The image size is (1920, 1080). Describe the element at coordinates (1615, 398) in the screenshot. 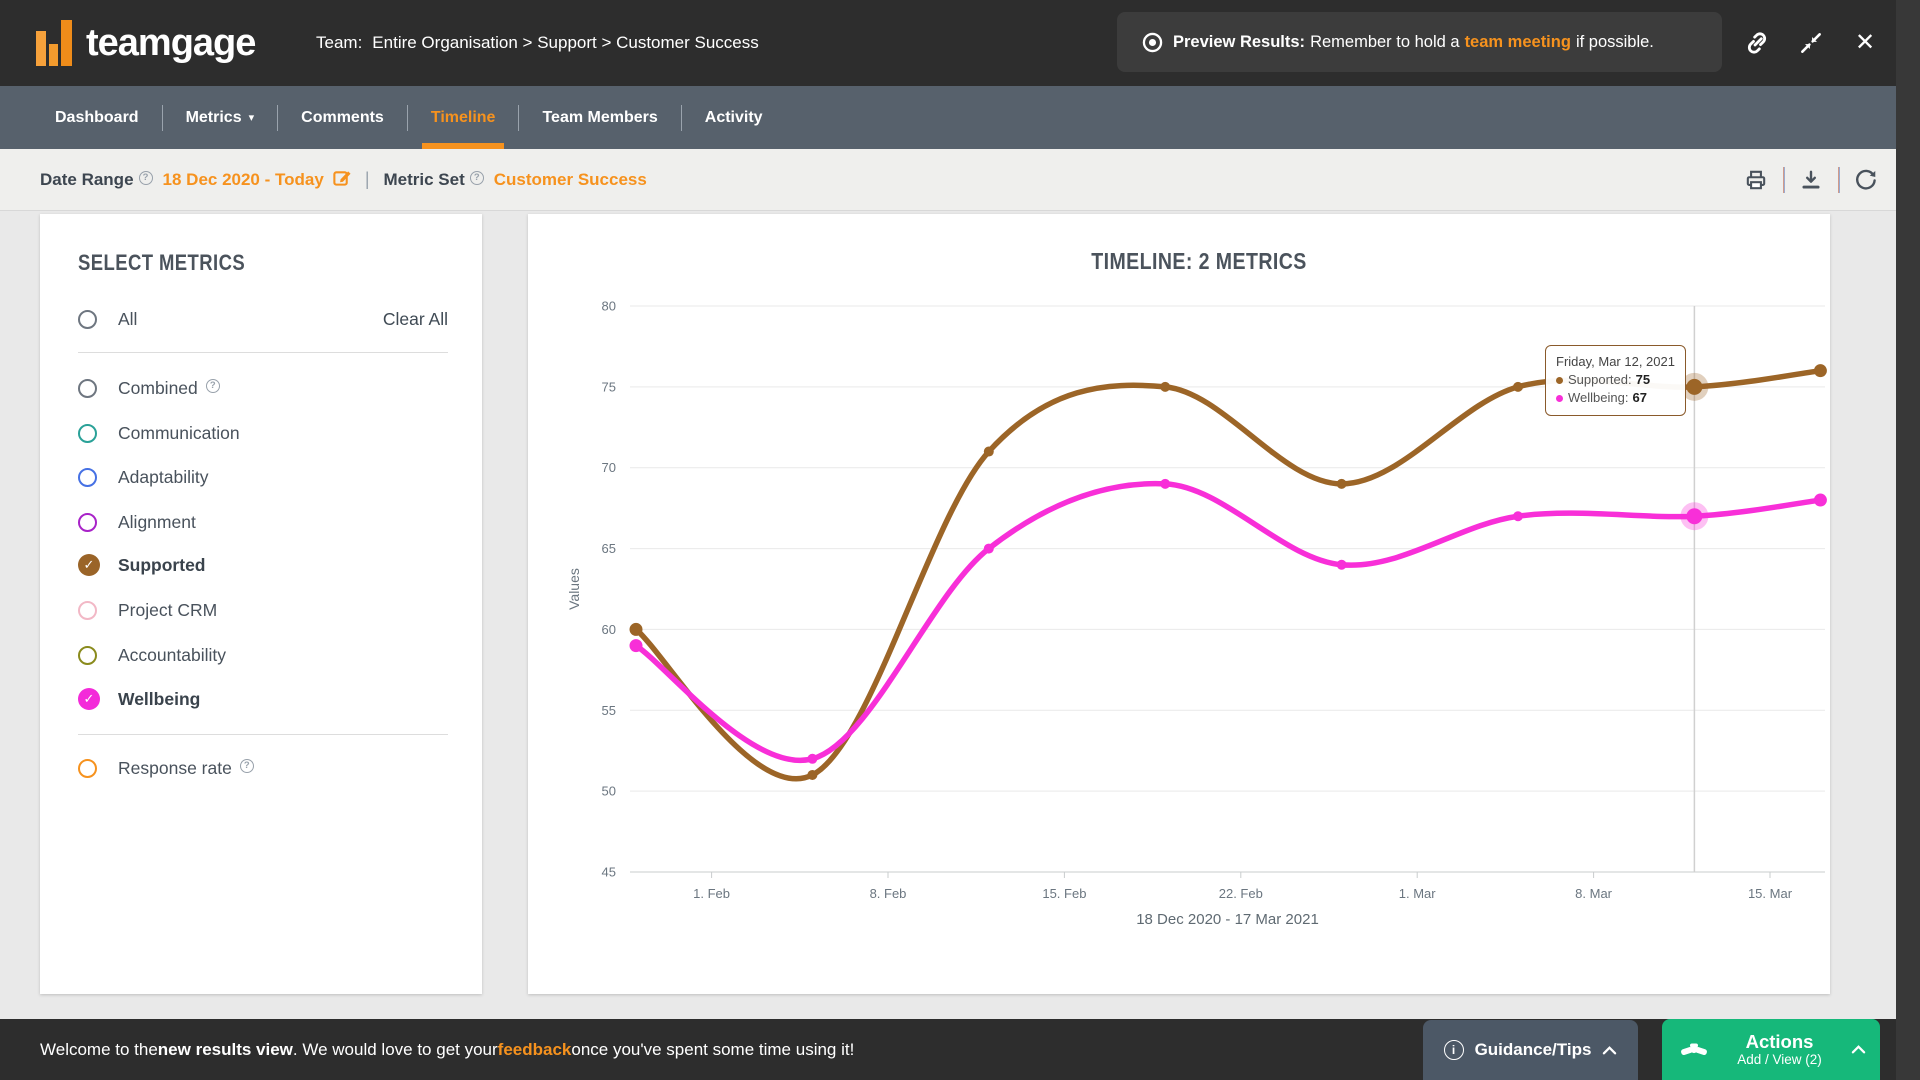

I see `tooltip-row: Wellbeing: 67` at that location.